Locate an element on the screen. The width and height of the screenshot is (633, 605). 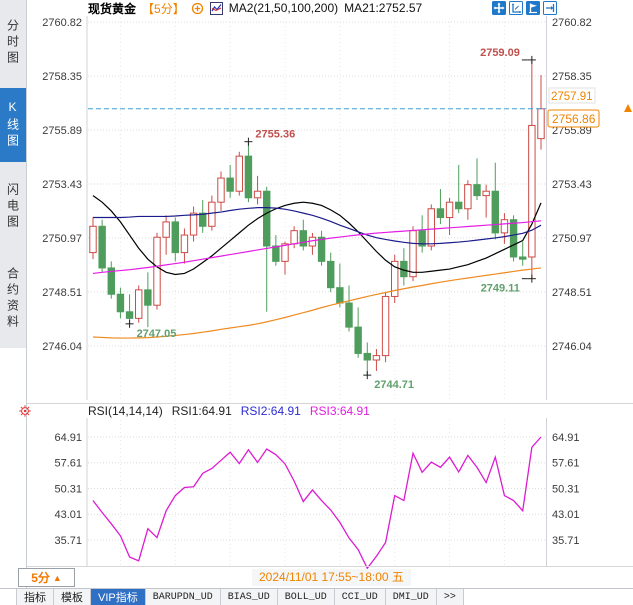
tab-bias-ud: BIAS_UD is located at coordinates (249, 597).